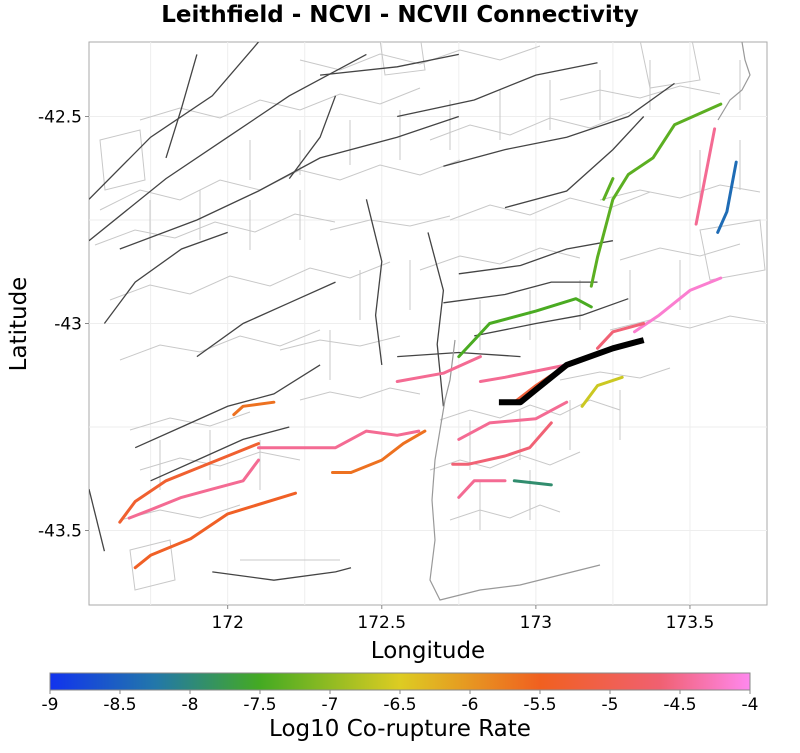 This screenshot has height=753, width=800. Describe the element at coordinates (400, 729) in the screenshot. I see `colorbar-label: Log10 Co-rupture Rate` at that location.